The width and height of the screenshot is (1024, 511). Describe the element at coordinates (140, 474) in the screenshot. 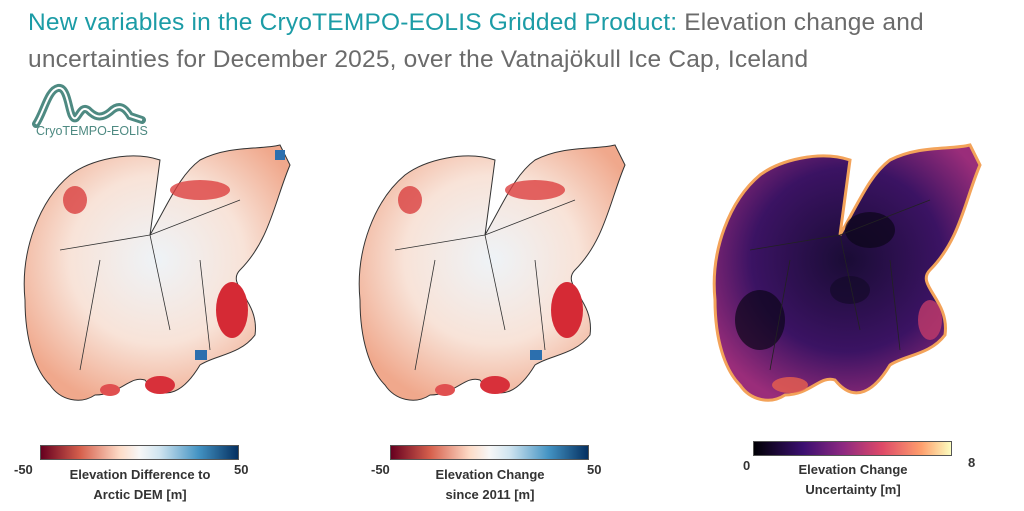

I see `label-line1: Elevation Difference to` at that location.